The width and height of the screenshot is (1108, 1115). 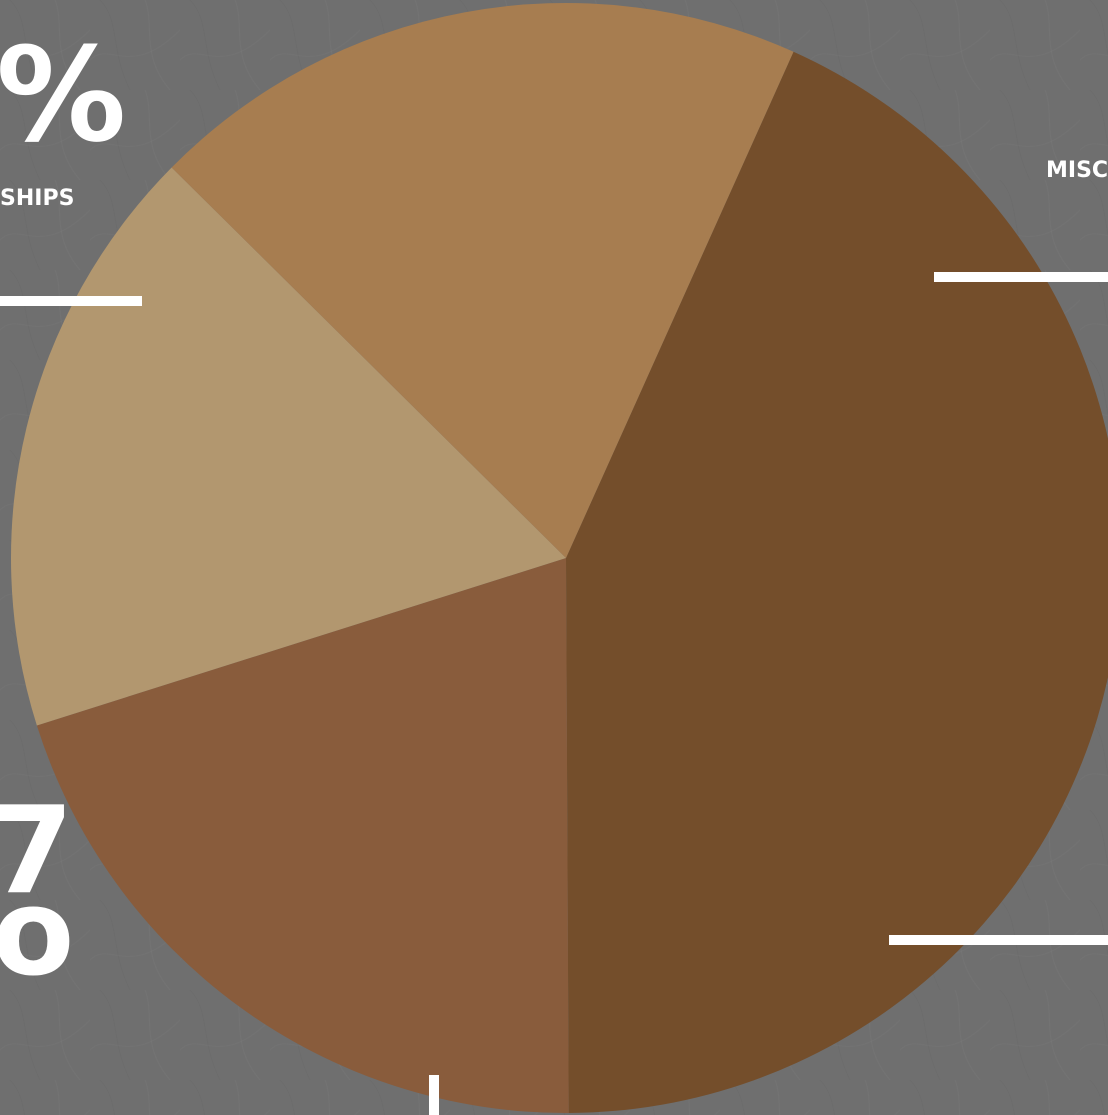 What do you see at coordinates (1077, 170) in the screenshot?
I see `right-caption-fragment: MISC` at bounding box center [1077, 170].